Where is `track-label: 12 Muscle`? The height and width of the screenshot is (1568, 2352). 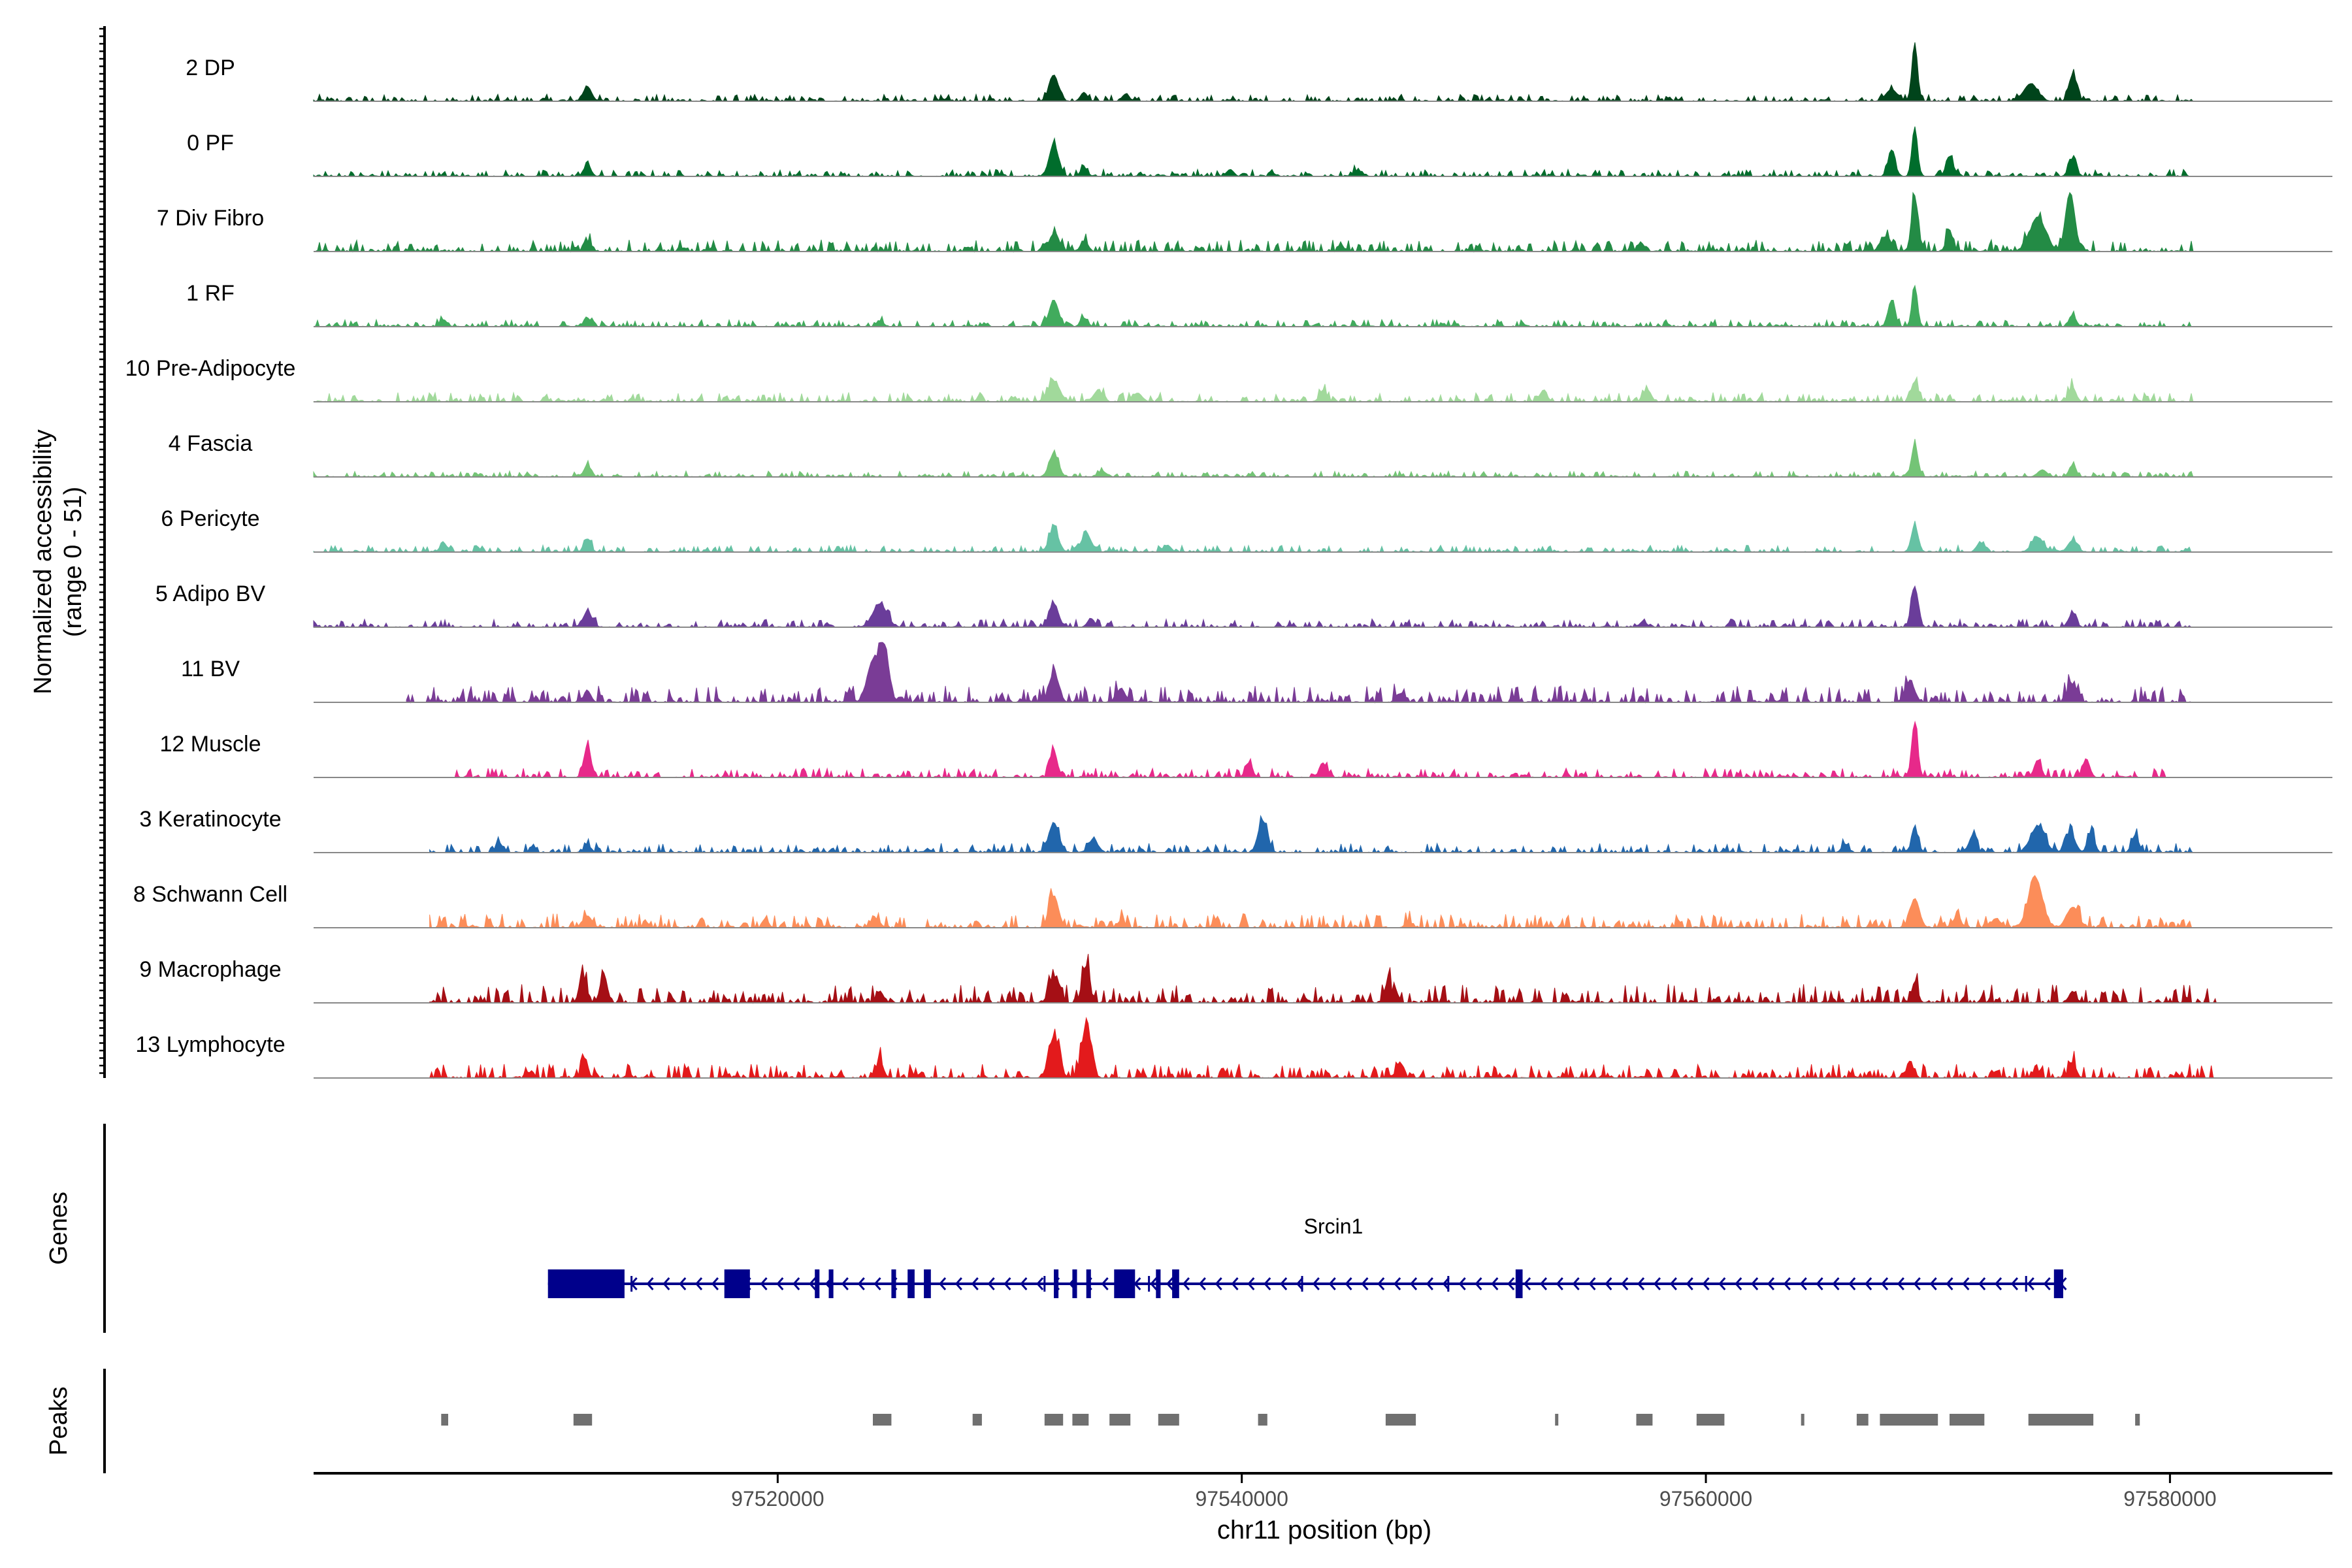 track-label: 12 Muscle is located at coordinates (210, 744).